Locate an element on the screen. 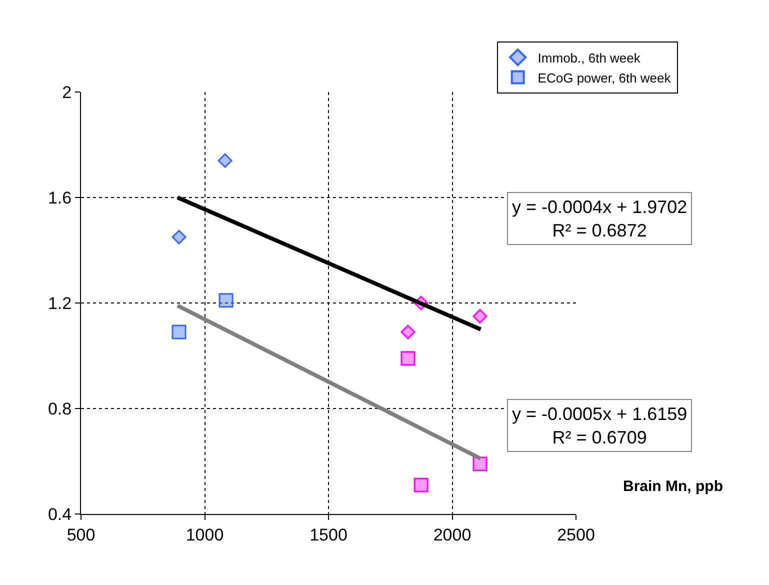 The image size is (769, 585). y-tick-label: 0.8 is located at coordinates (60, 408).